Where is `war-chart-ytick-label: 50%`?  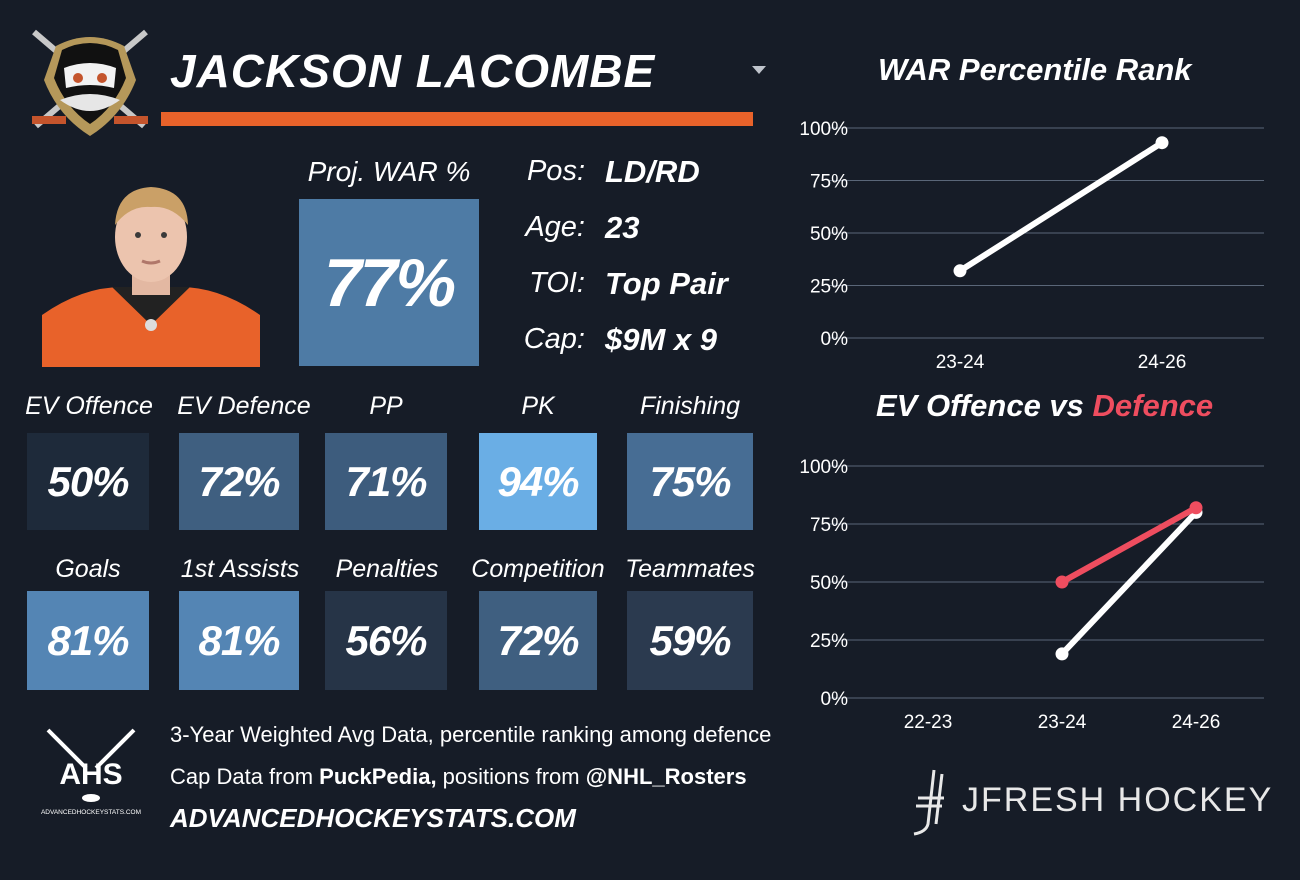 war-chart-ytick-label: 50% is located at coordinates (829, 234).